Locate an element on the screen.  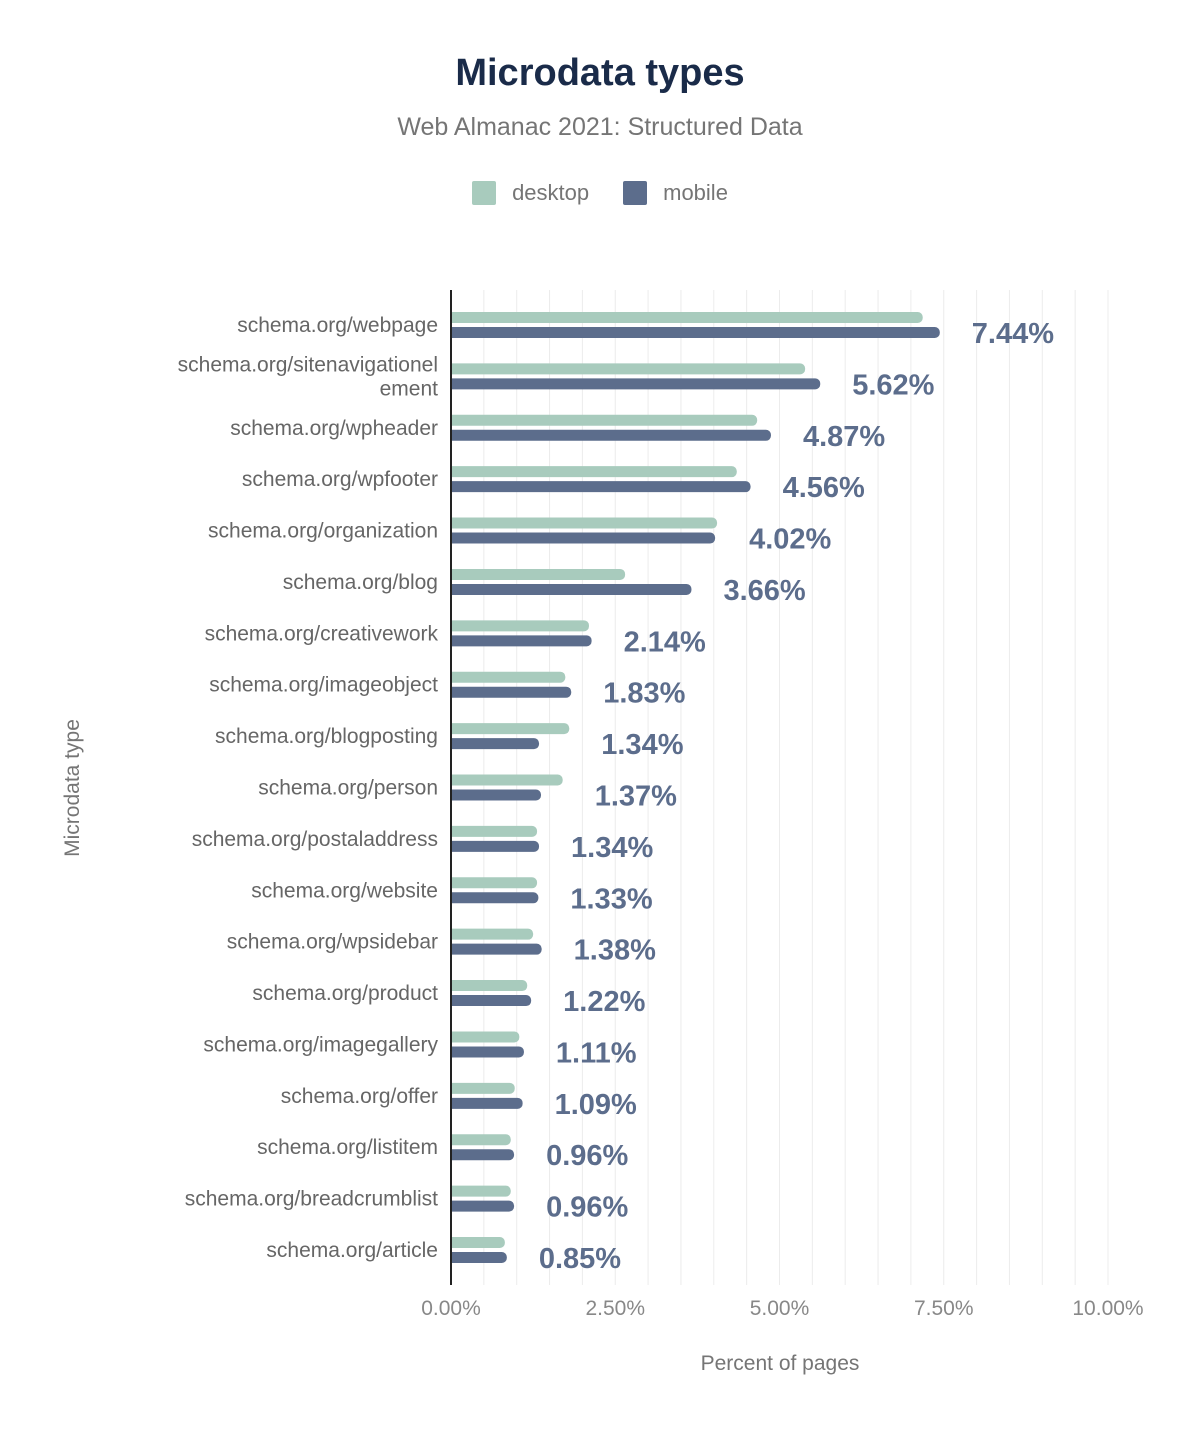
category-label: schema.org/creativework is located at coordinates (322, 633).